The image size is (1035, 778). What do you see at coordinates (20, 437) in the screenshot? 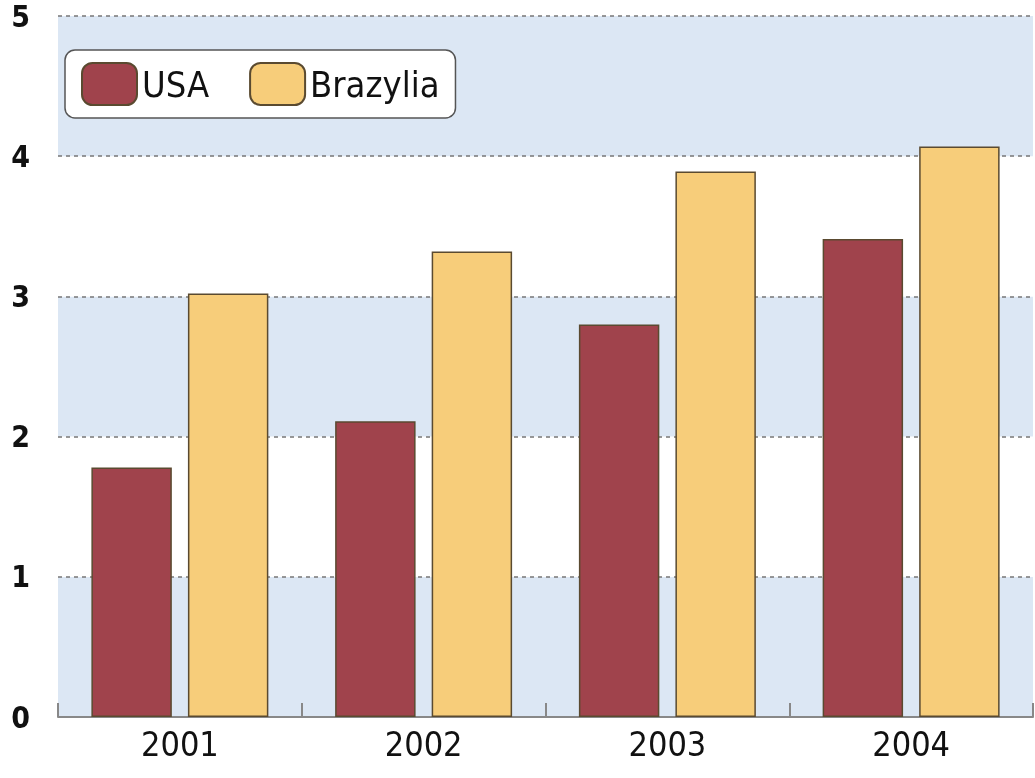
I see `y-tick-label: 2` at bounding box center [20, 437].